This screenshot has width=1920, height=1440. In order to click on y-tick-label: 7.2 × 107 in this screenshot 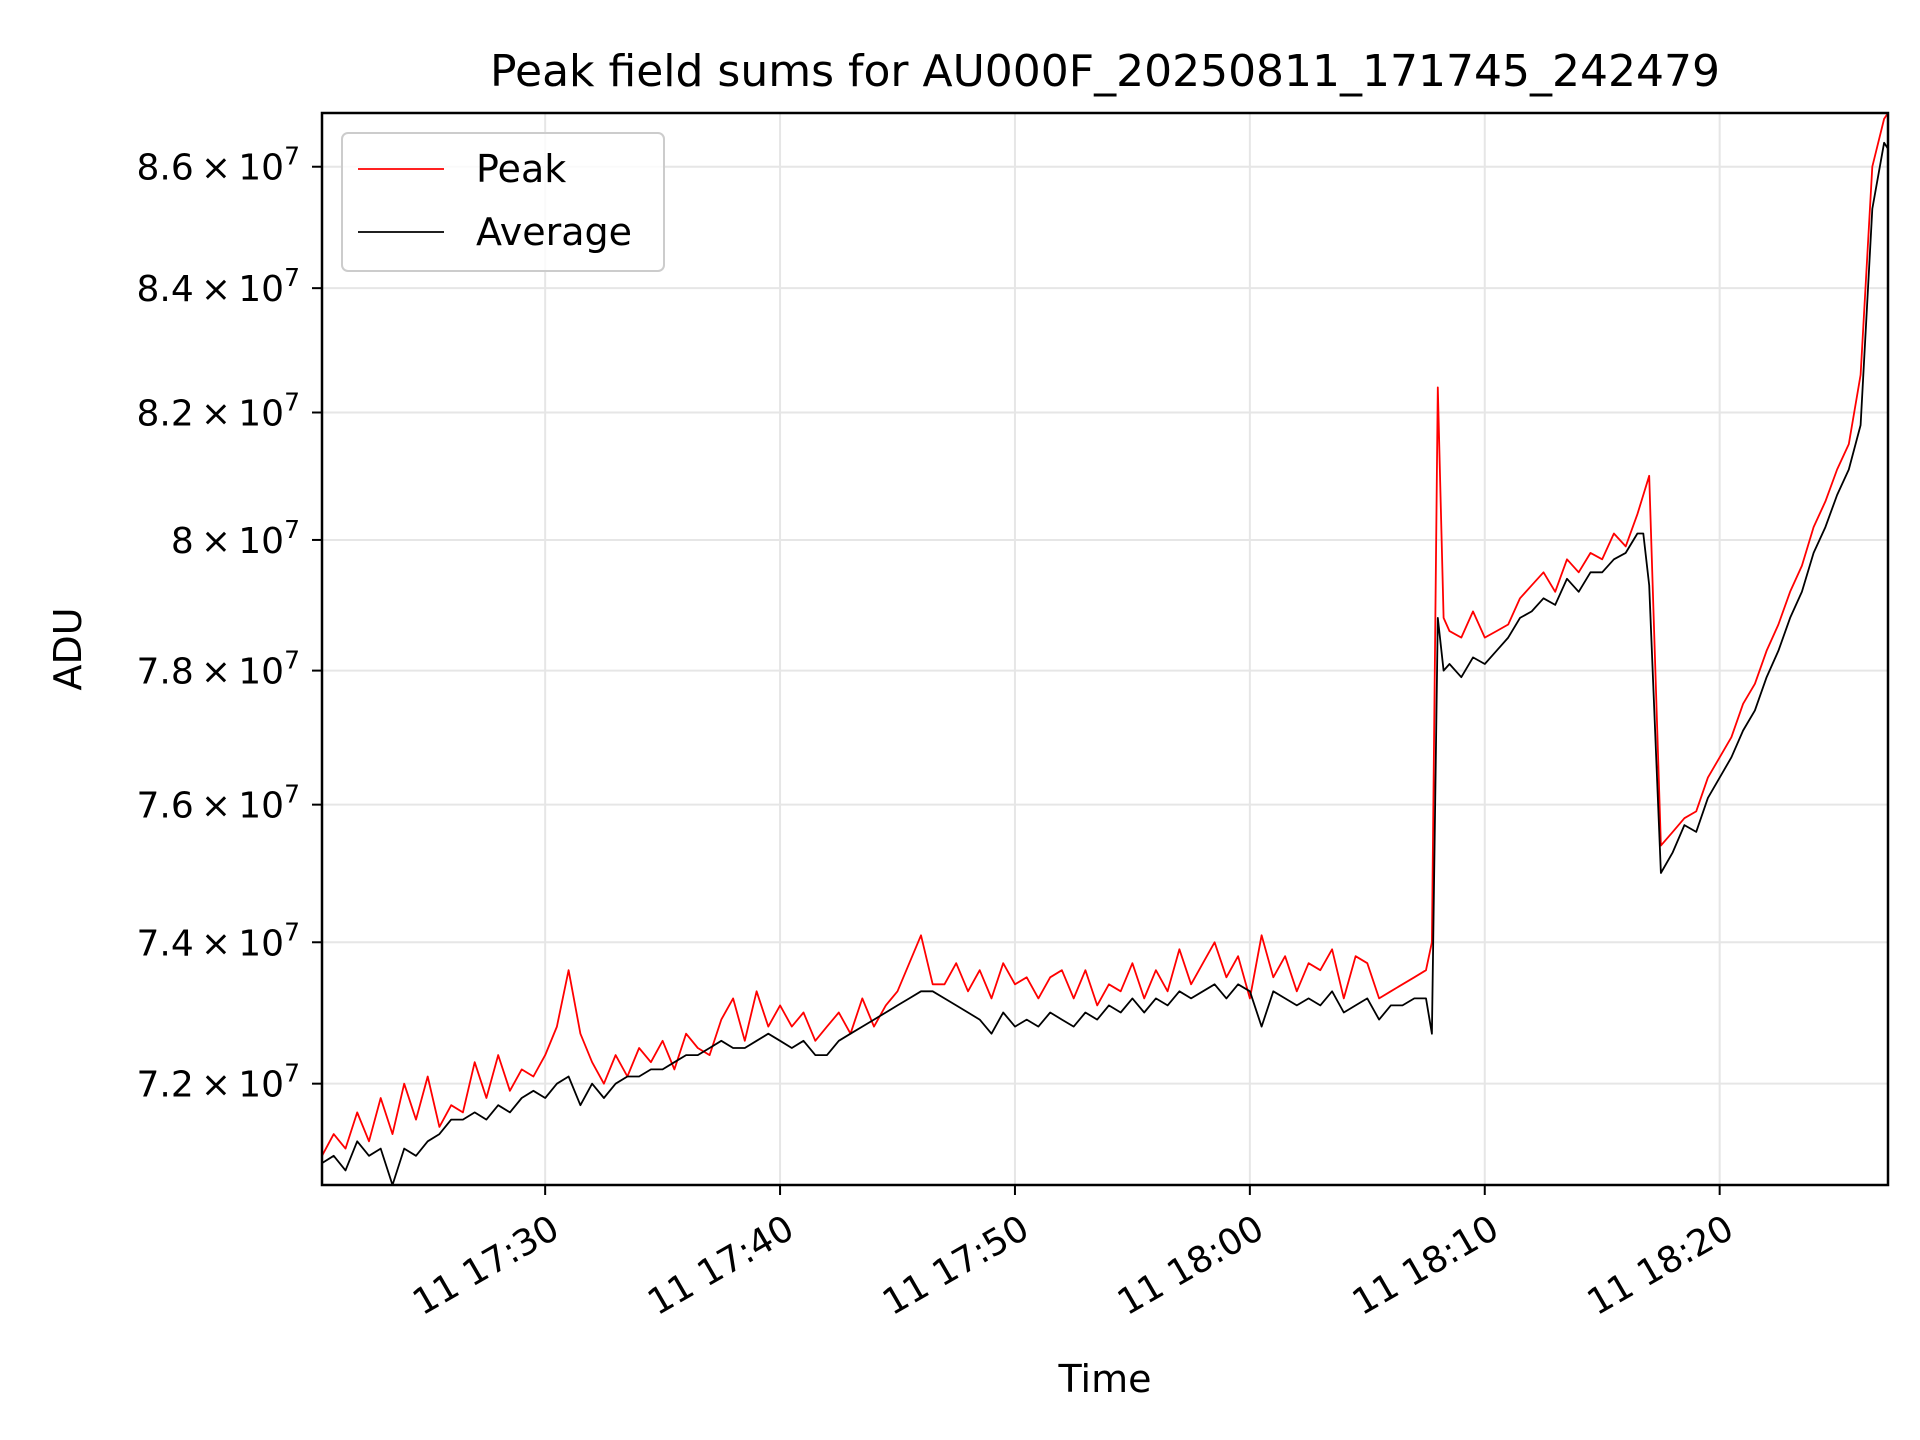, I will do `click(218, 1082)`.